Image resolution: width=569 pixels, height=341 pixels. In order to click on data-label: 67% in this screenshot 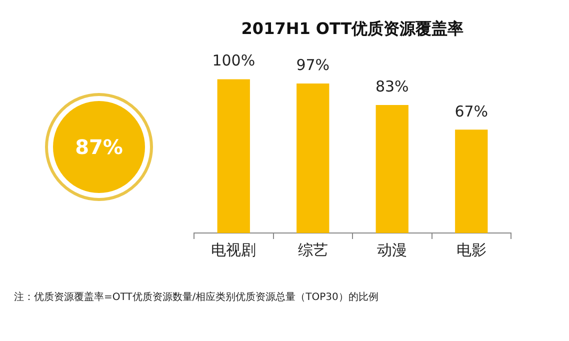, I will do `click(471, 111)`.